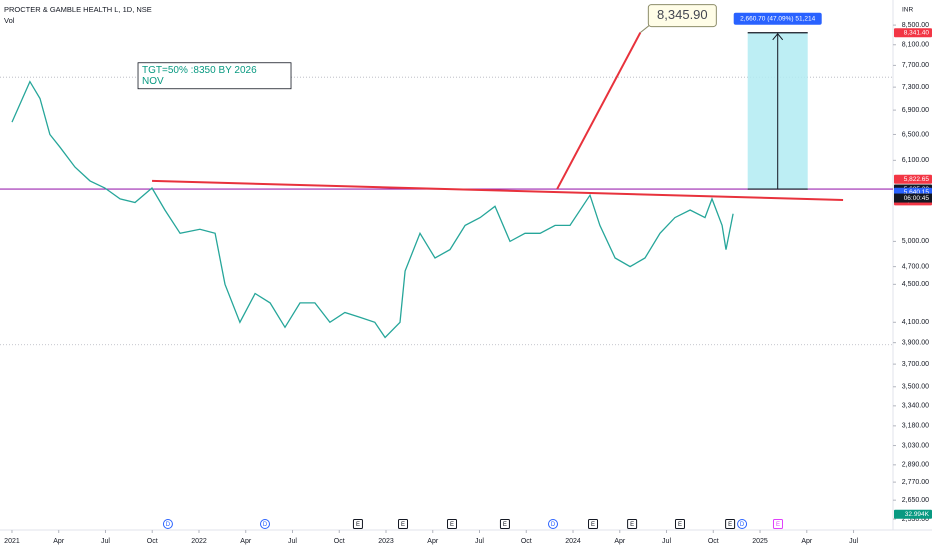  Describe the element at coordinates (917, 179) in the screenshot. I see `price-badge-label: 5,822.65` at that location.